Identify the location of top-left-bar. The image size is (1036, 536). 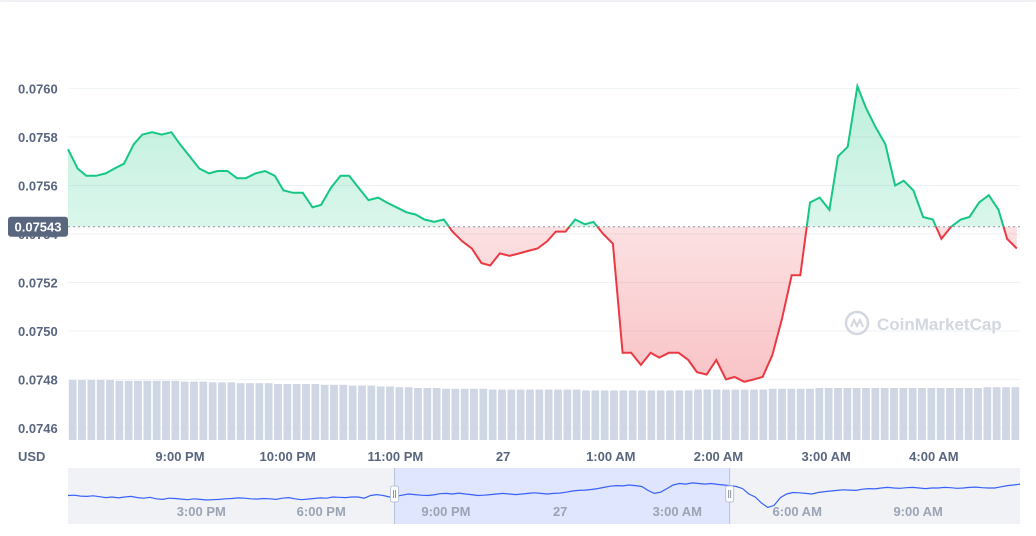
(518, 1).